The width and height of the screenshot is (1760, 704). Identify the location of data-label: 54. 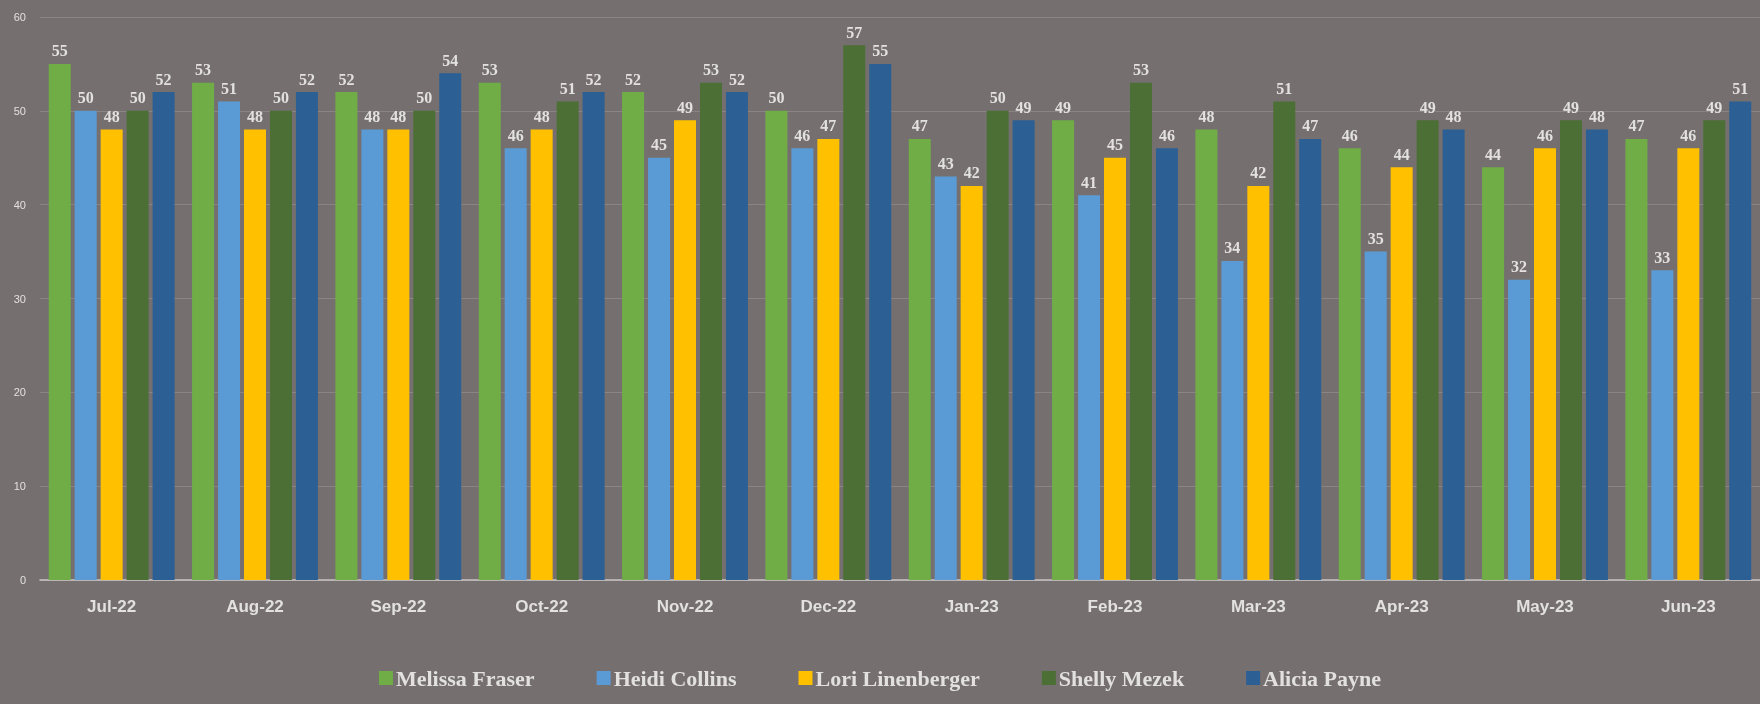
(450, 60).